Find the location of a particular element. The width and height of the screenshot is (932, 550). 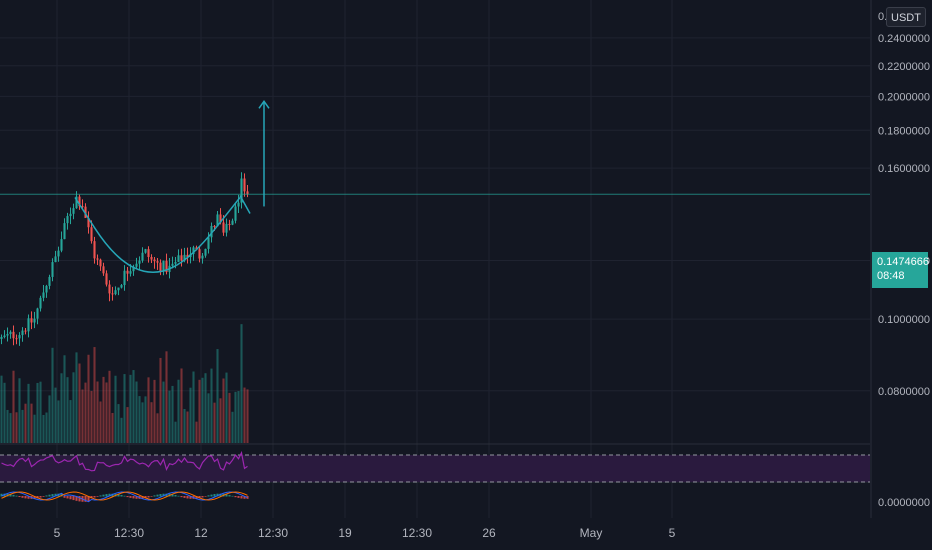

bar-countdown: 08:48 is located at coordinates (891, 276).